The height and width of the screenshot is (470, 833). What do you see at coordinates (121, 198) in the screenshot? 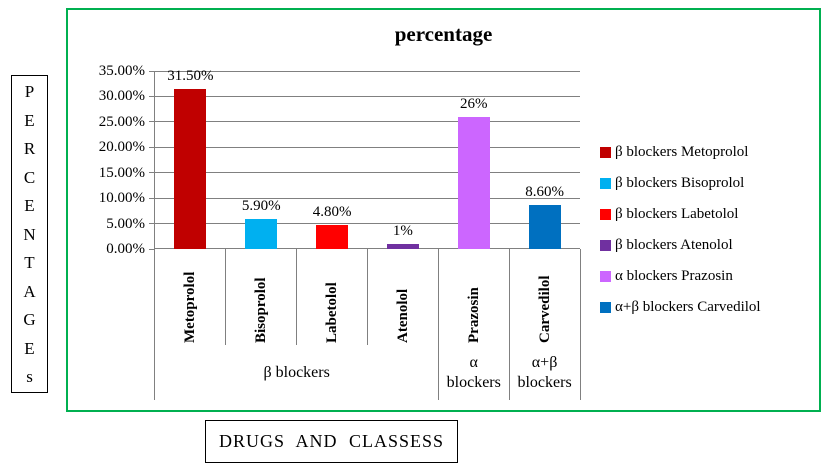
I see `y-axis-tick-label: 10.00%` at bounding box center [121, 198].